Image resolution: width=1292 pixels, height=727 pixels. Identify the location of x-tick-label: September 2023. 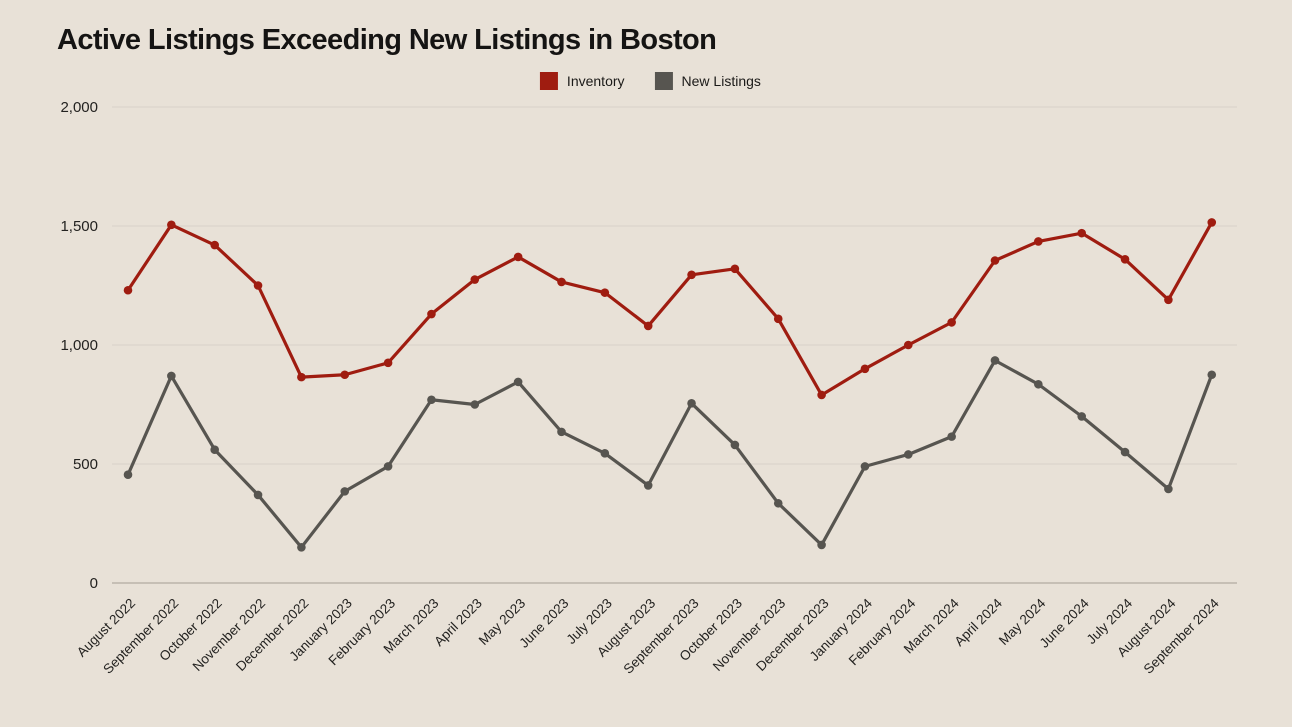
(660, 636).